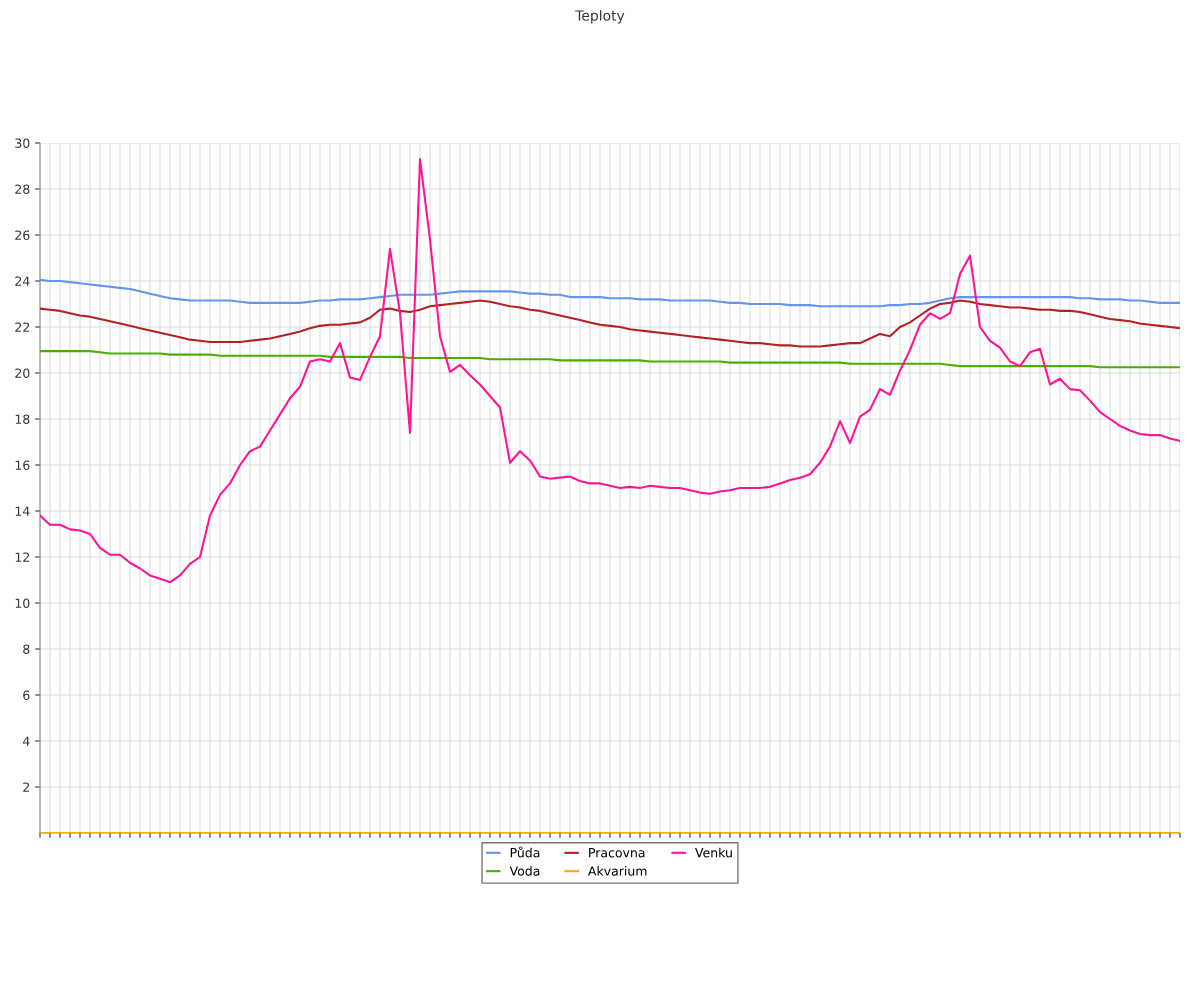 The image size is (1200, 1000). Describe the element at coordinates (22, 143) in the screenshot. I see `y-tick-label: 30` at that location.